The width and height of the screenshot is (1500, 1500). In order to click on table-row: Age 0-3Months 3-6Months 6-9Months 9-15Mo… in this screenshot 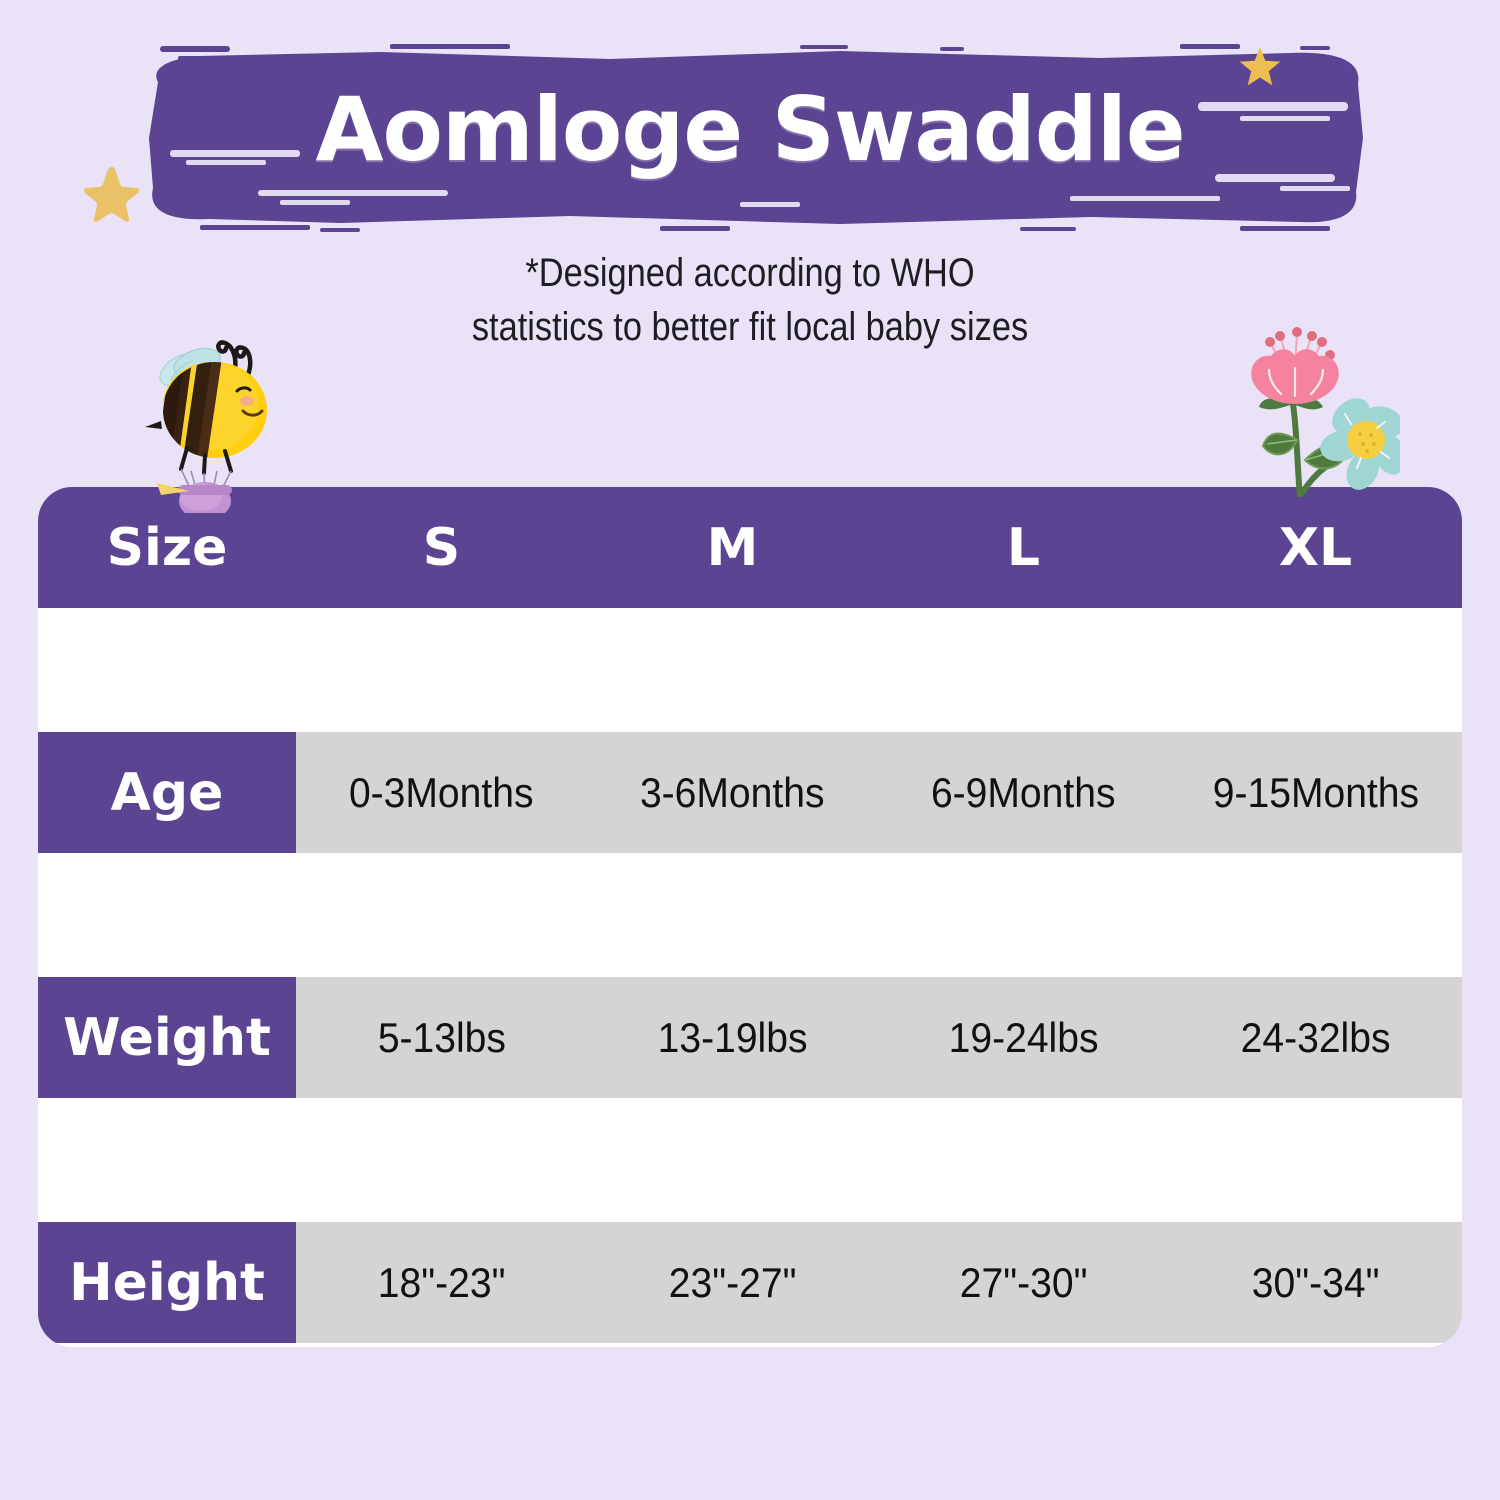, I will do `click(750, 792)`.